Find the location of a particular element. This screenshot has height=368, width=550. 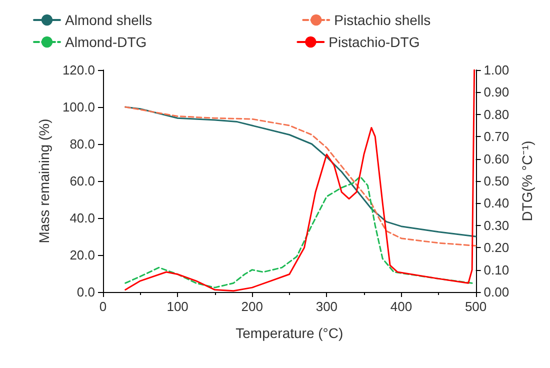

y-tick-label: 120.0 is located at coordinates (78, 70).